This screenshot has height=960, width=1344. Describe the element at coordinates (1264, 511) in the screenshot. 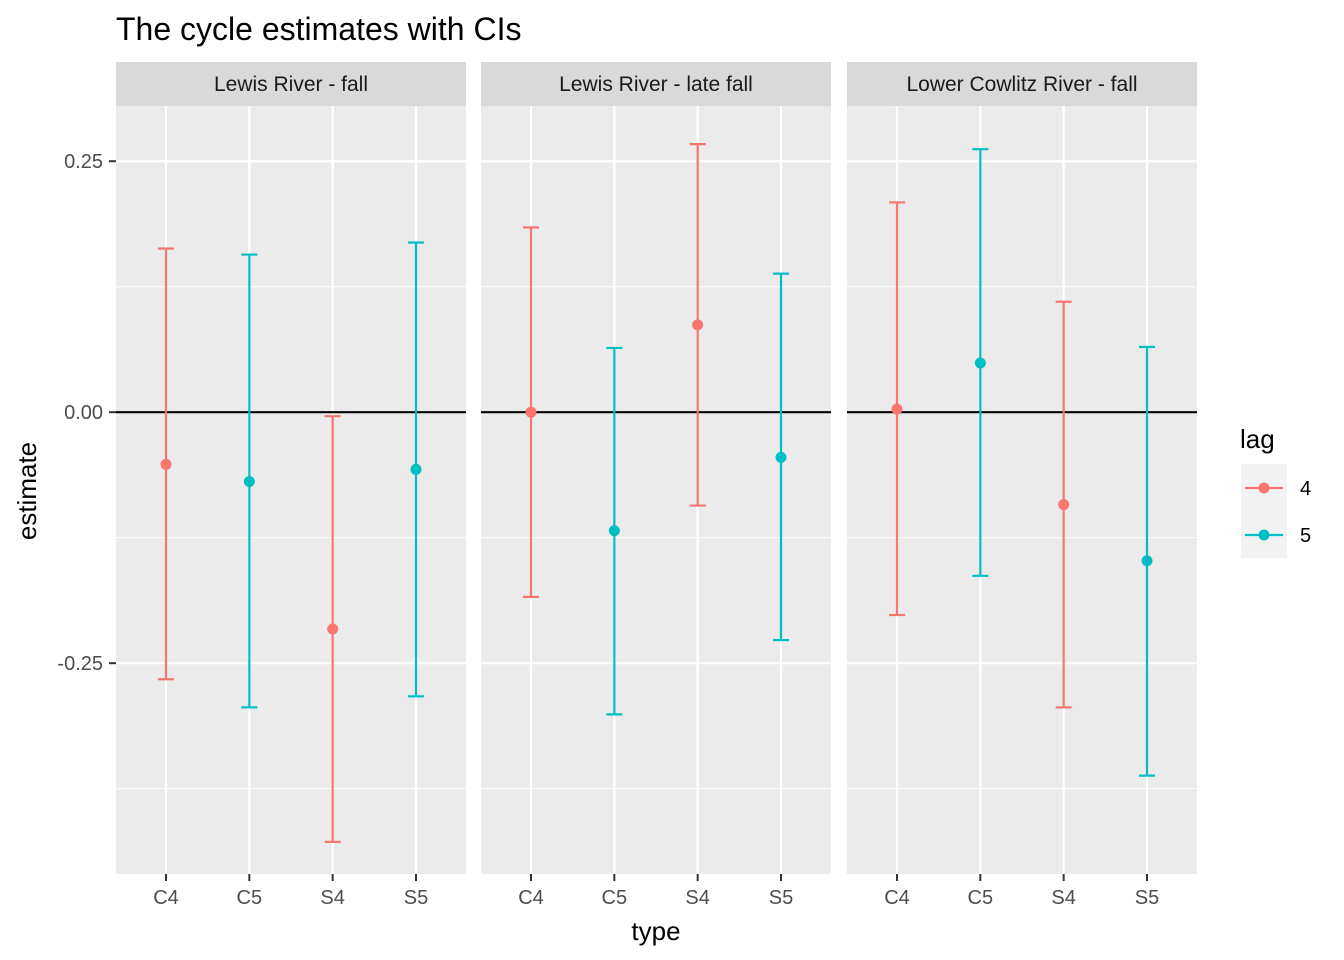

I see `legend-key-background` at that location.